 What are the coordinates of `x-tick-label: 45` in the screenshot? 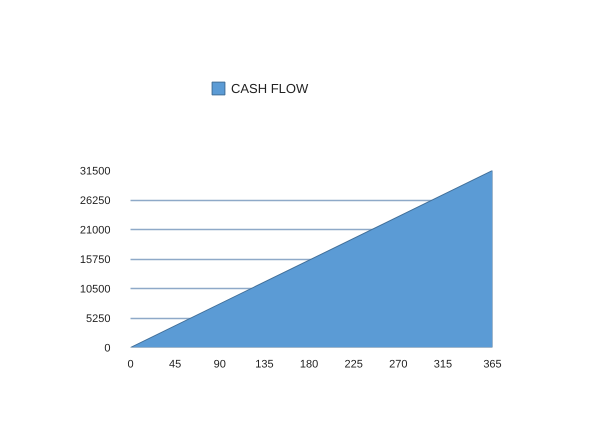 It's located at (175, 364).